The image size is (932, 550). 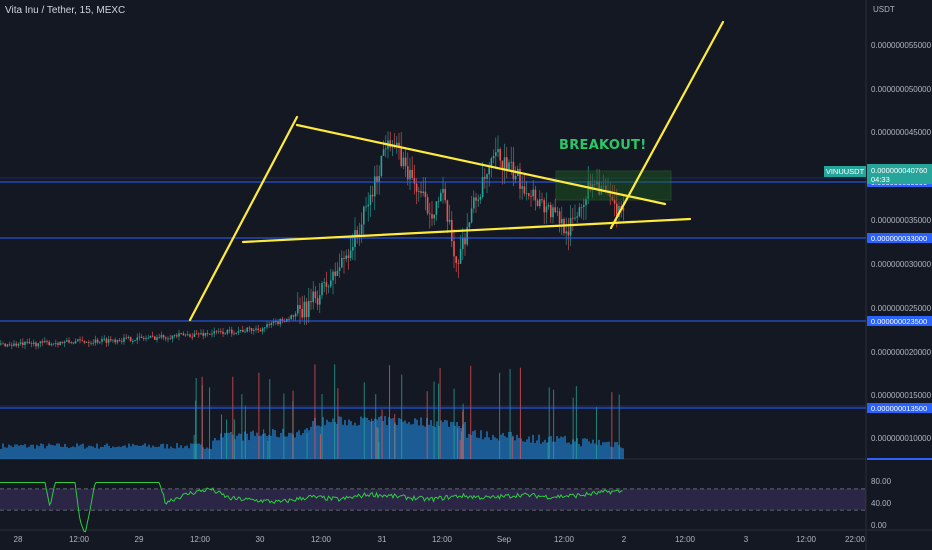 What do you see at coordinates (901, 132) in the screenshot?
I see `price-axis-label: 0.000000045000` at bounding box center [901, 132].